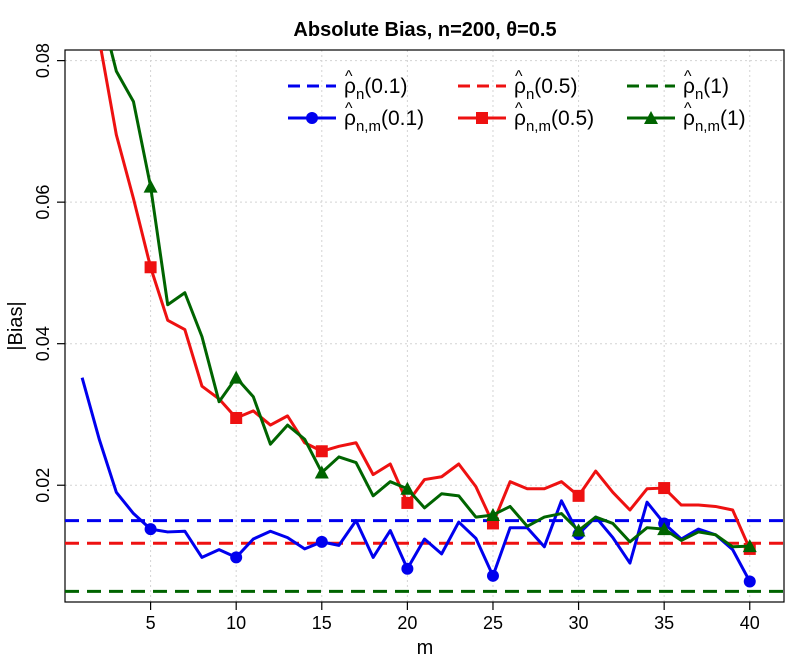 The width and height of the screenshot is (800, 660). Describe the element at coordinates (375, 89) in the screenshot. I see `legend-label: ρn(0.1)` at that location.